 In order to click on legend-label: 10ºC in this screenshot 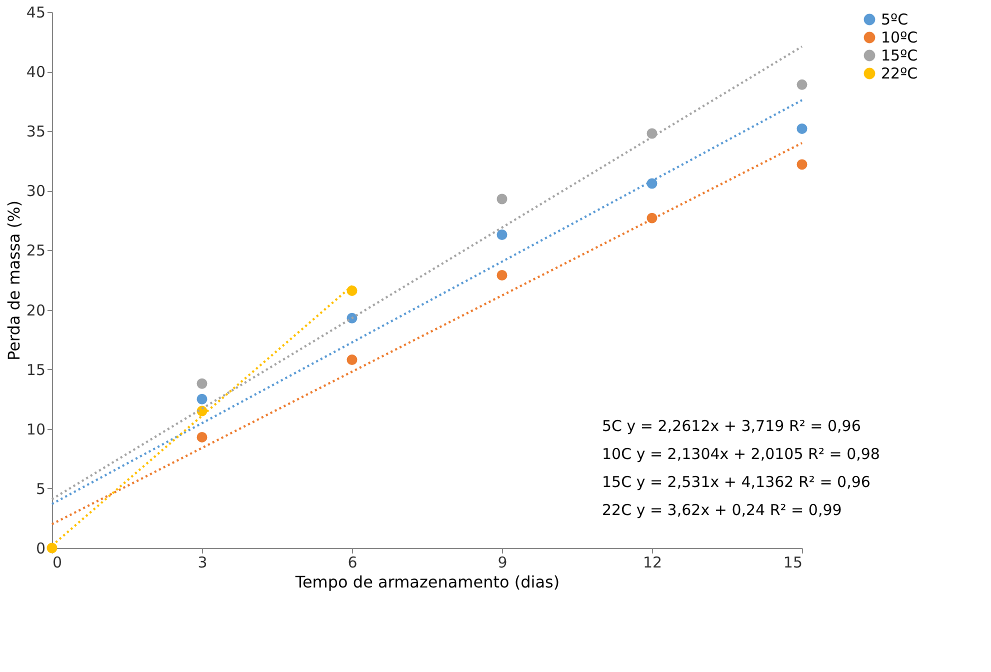, I will do `click(899, 37)`.